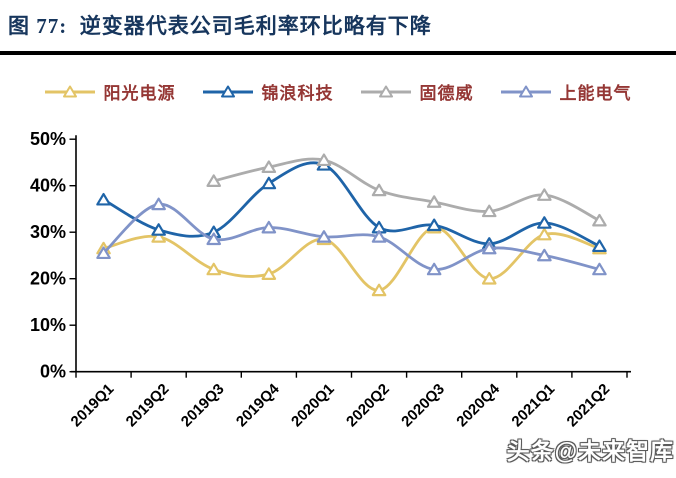 This screenshot has width=676, height=478. What do you see at coordinates (139, 93) in the screenshot?
I see `legend-label: 阳光电源` at bounding box center [139, 93].